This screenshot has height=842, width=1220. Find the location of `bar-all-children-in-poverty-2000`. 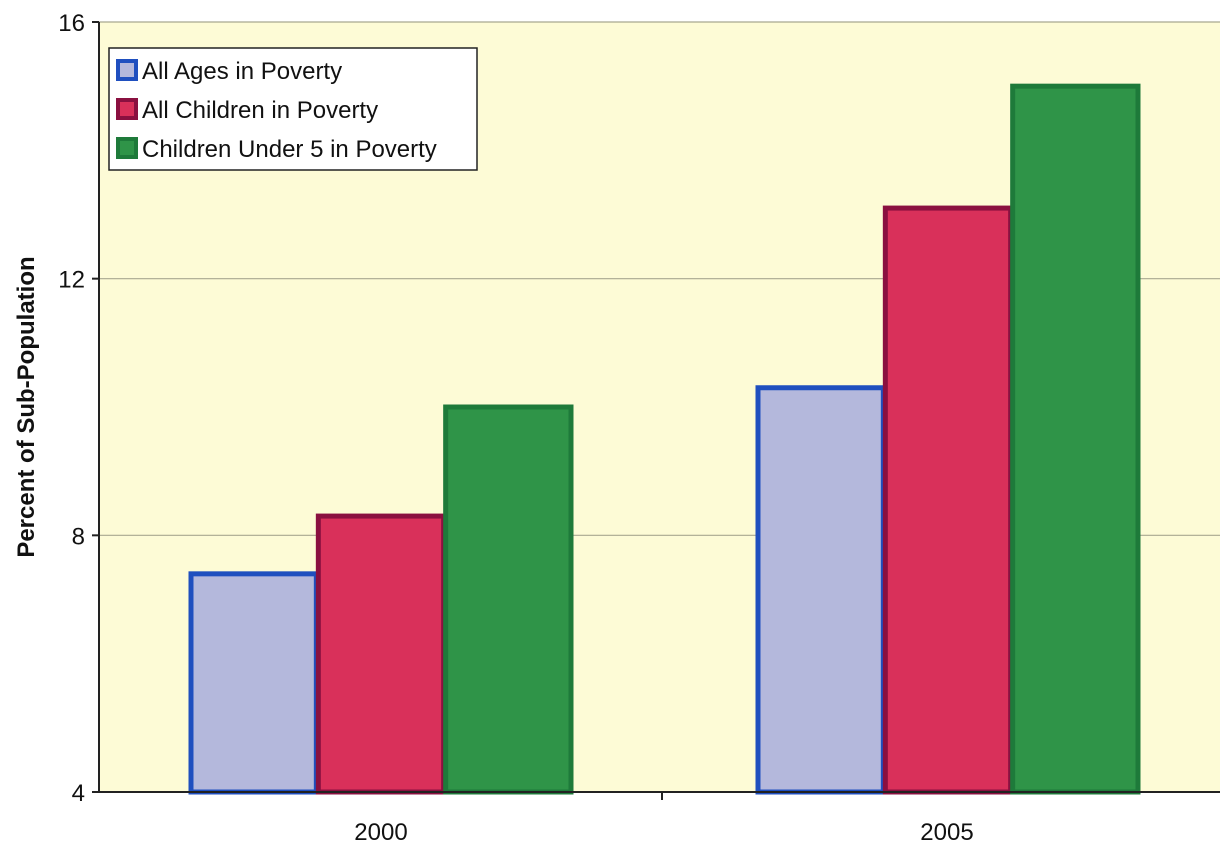

bar-all-children-in-poverty-2000 is located at coordinates (381, 654).